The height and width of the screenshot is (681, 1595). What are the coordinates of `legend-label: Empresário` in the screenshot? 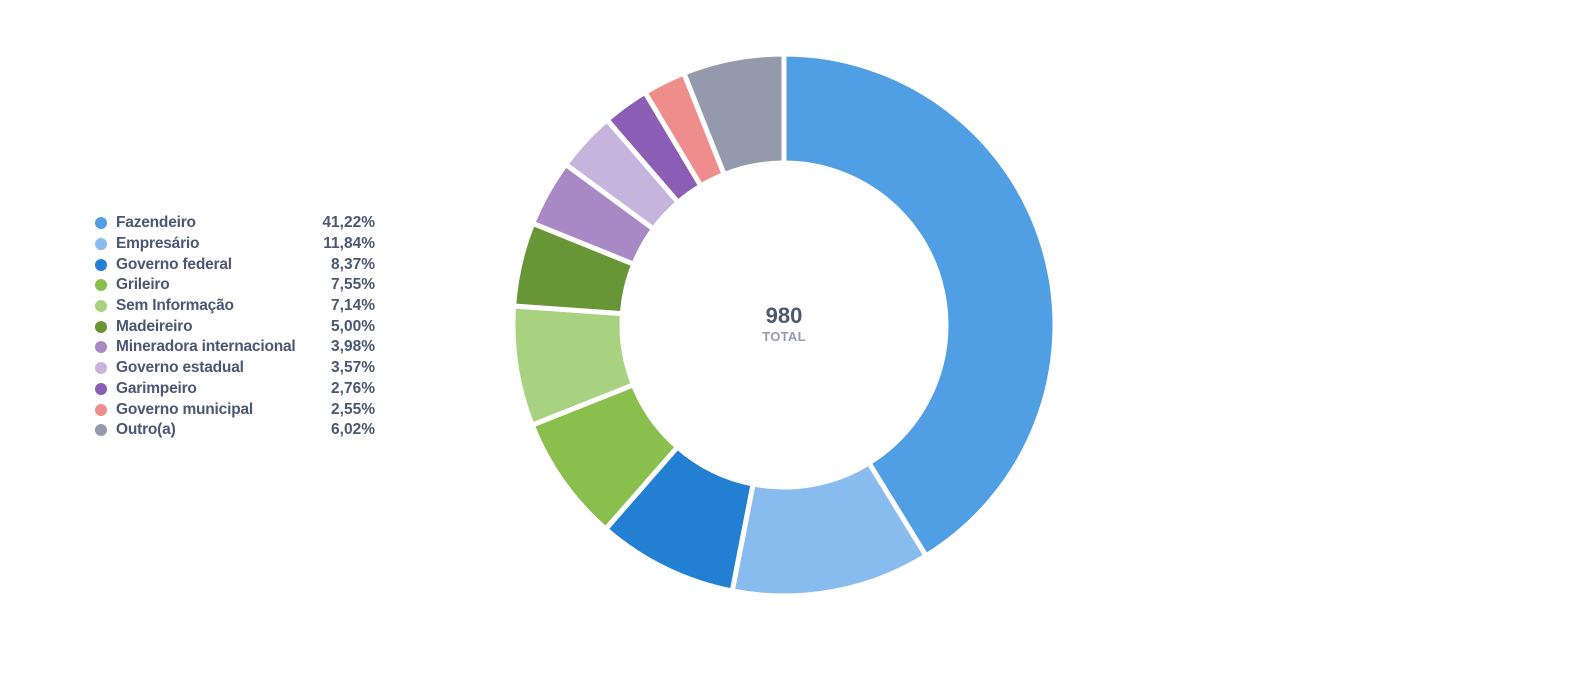 It's located at (158, 244).